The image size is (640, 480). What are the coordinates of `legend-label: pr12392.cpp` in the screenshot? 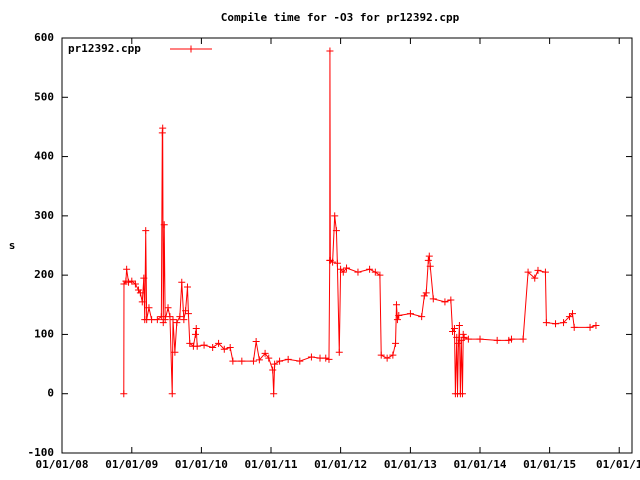 It's located at (104, 48).